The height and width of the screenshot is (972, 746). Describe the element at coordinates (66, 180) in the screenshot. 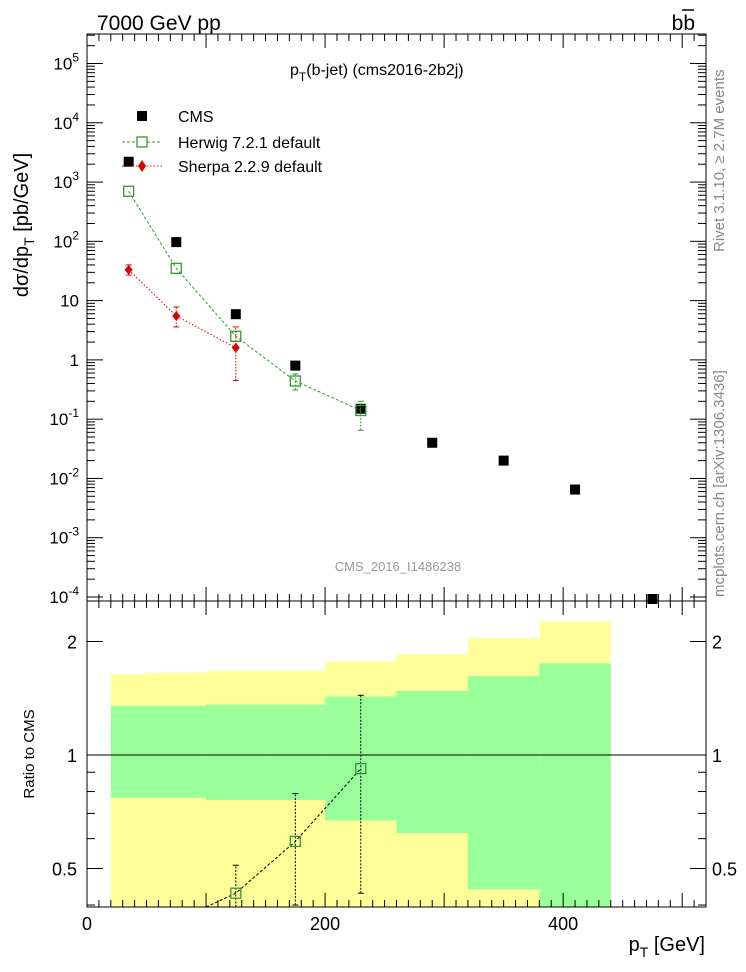

I see `main-y-tick-label: 10³` at that location.